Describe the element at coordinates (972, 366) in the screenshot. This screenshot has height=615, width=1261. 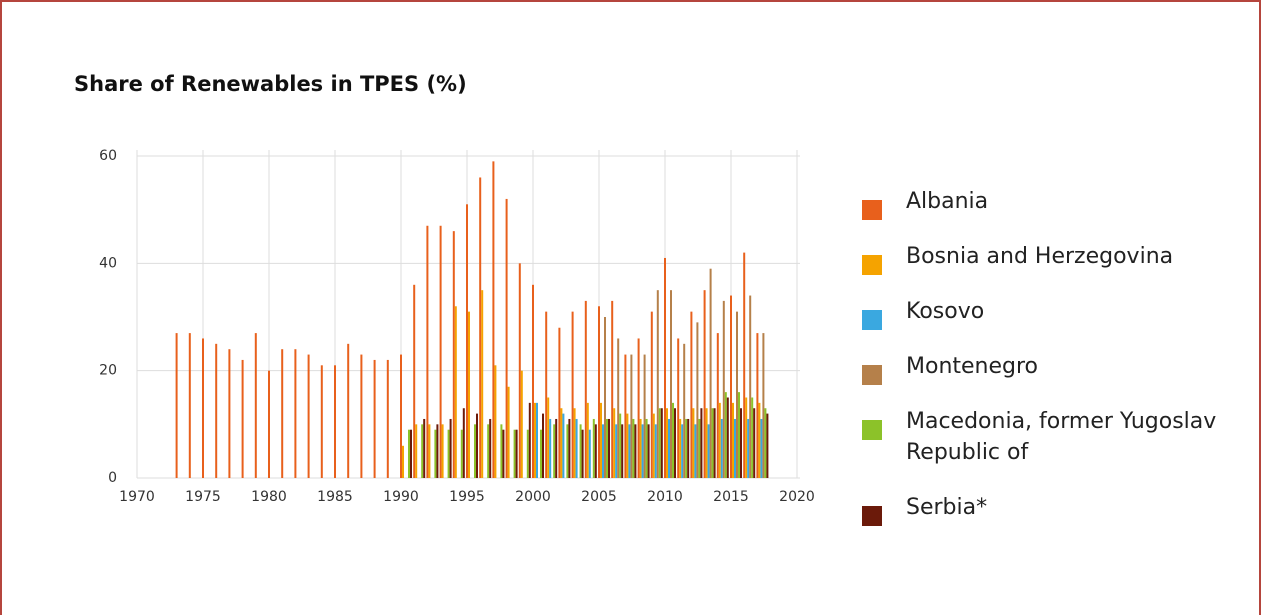
I see `legend-label: Montenegro` at that location.